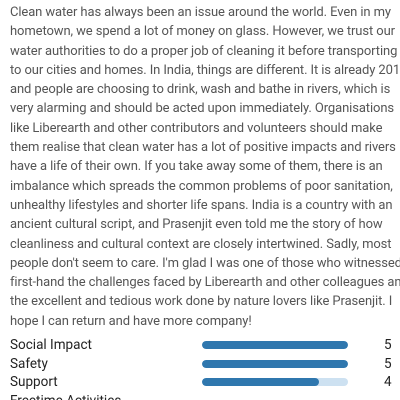 The height and width of the screenshot is (400, 400). Describe the element at coordinates (202, 396) in the screenshot. I see `rating-row: Freetime Activities` at that location.